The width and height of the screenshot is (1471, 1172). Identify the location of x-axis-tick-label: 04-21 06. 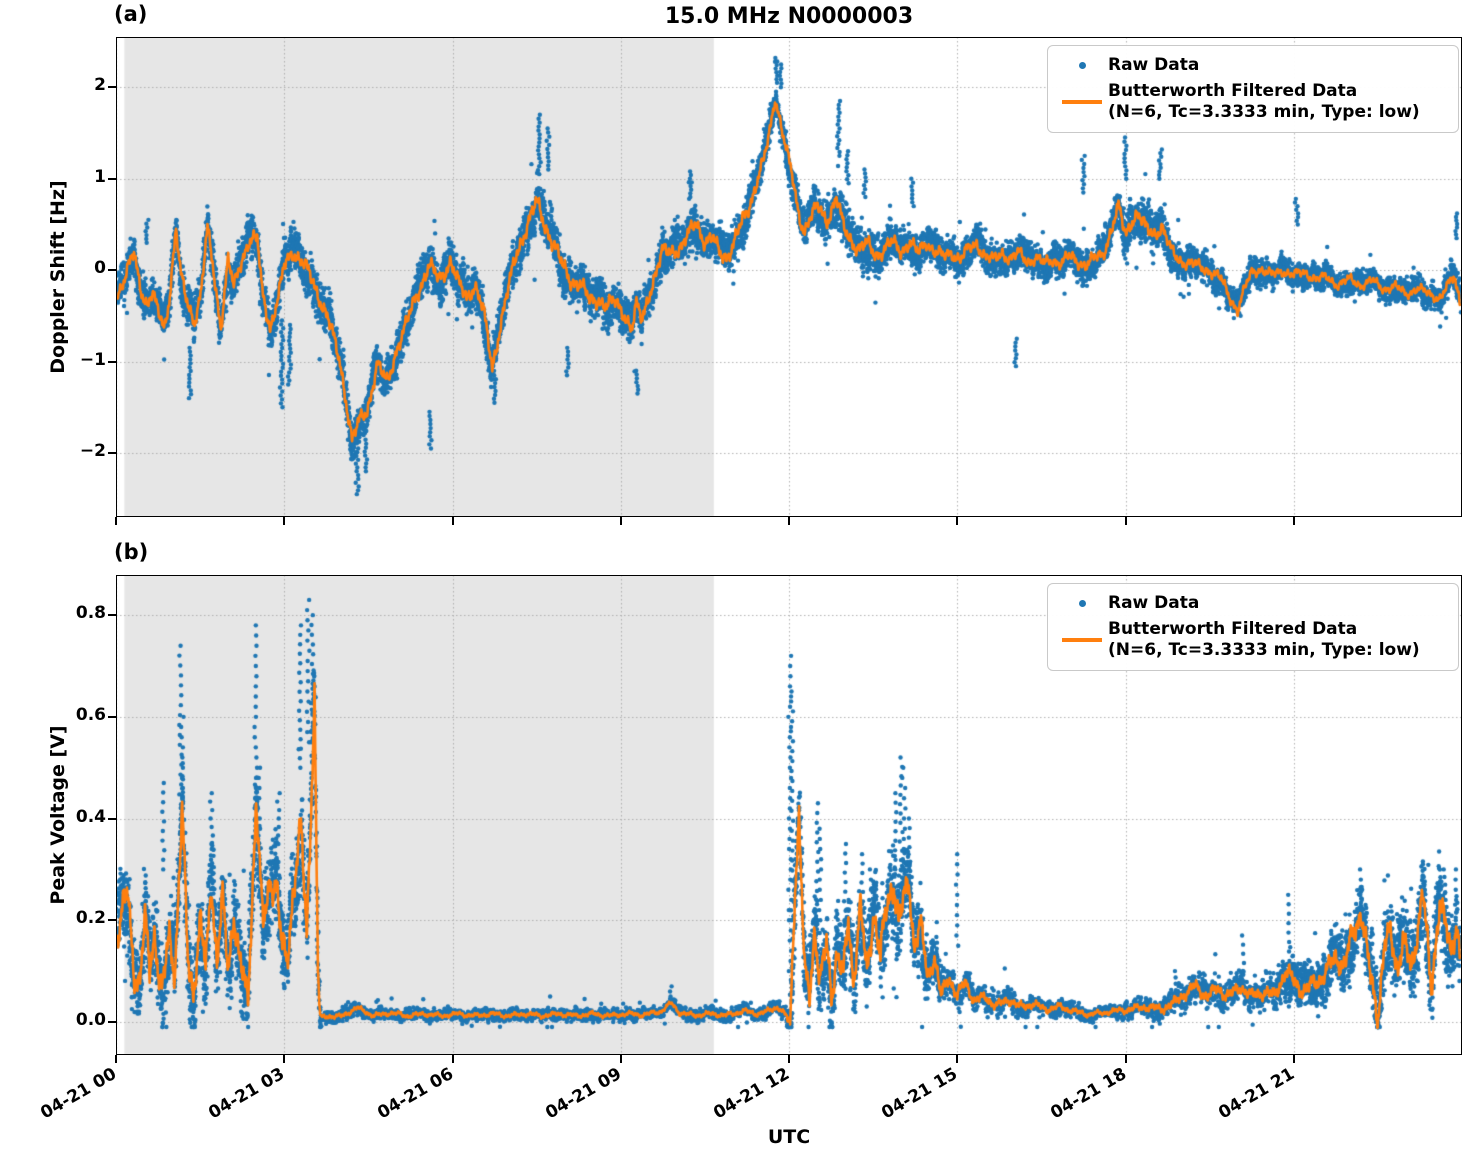
(415, 1094).